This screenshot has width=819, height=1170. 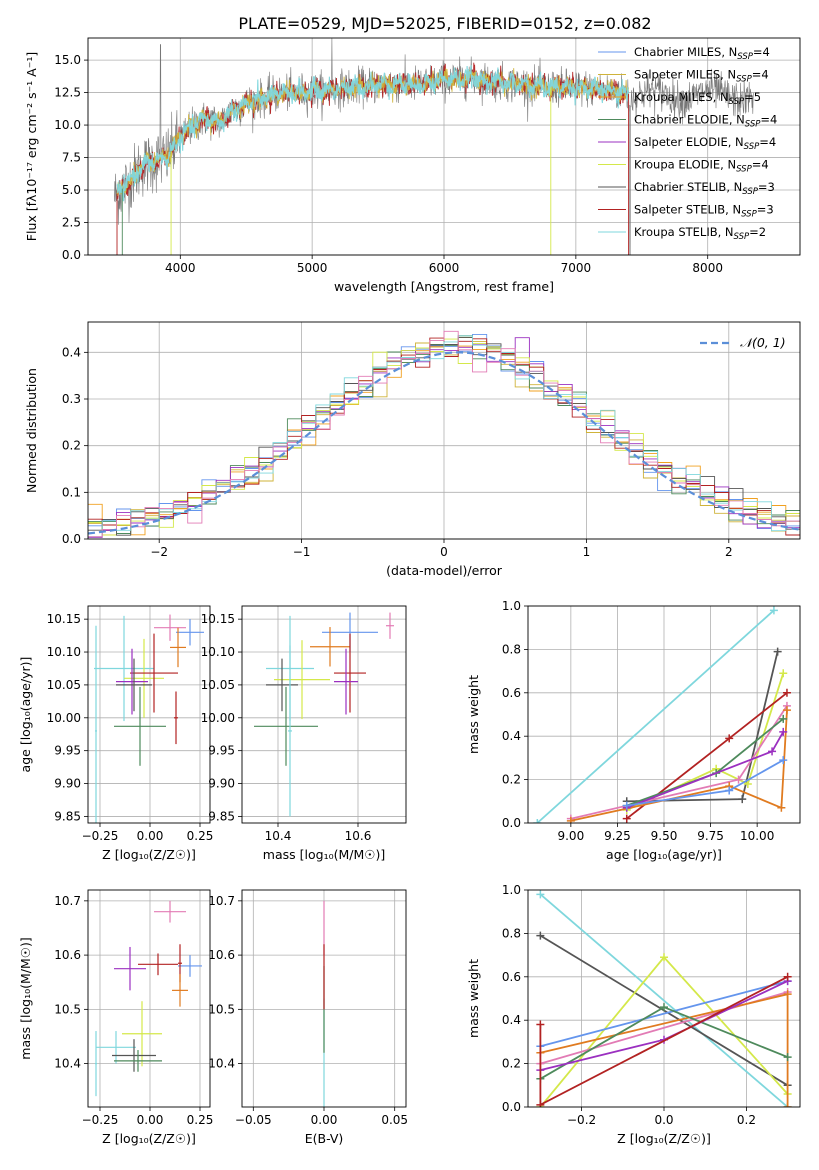 What do you see at coordinates (511, 606) in the screenshot?
I see `tick-label-y: 1.0` at bounding box center [511, 606].